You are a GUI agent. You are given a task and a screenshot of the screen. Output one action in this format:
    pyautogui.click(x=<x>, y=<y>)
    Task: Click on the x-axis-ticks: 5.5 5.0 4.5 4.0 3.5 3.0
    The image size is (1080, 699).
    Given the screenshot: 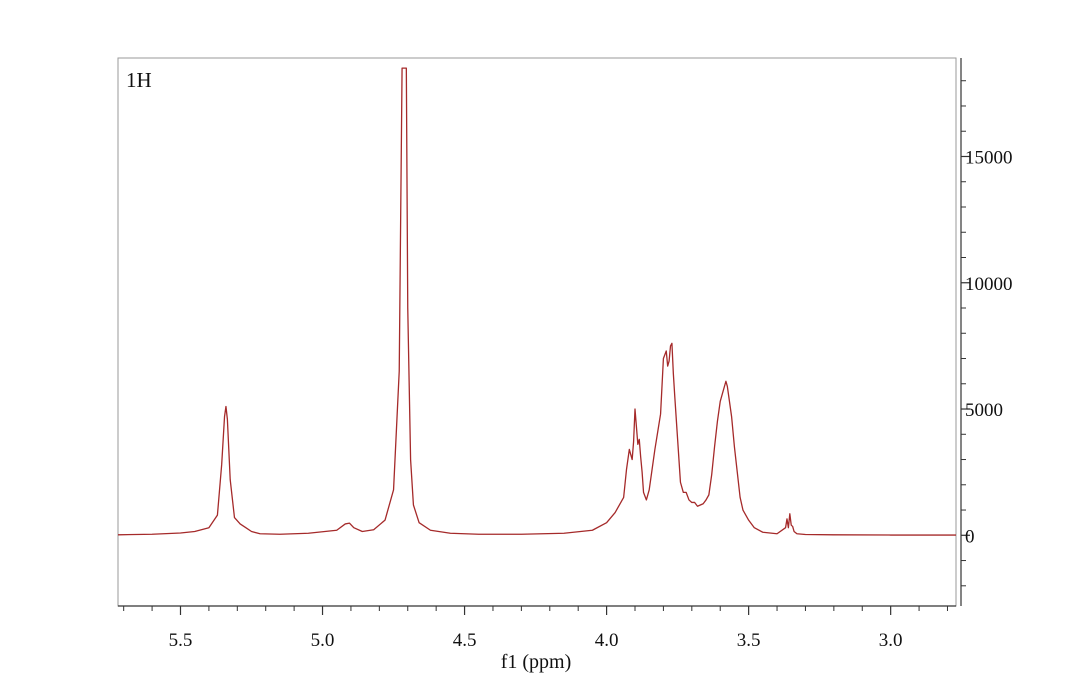 What is the action you would take?
    pyautogui.click(x=535, y=628)
    